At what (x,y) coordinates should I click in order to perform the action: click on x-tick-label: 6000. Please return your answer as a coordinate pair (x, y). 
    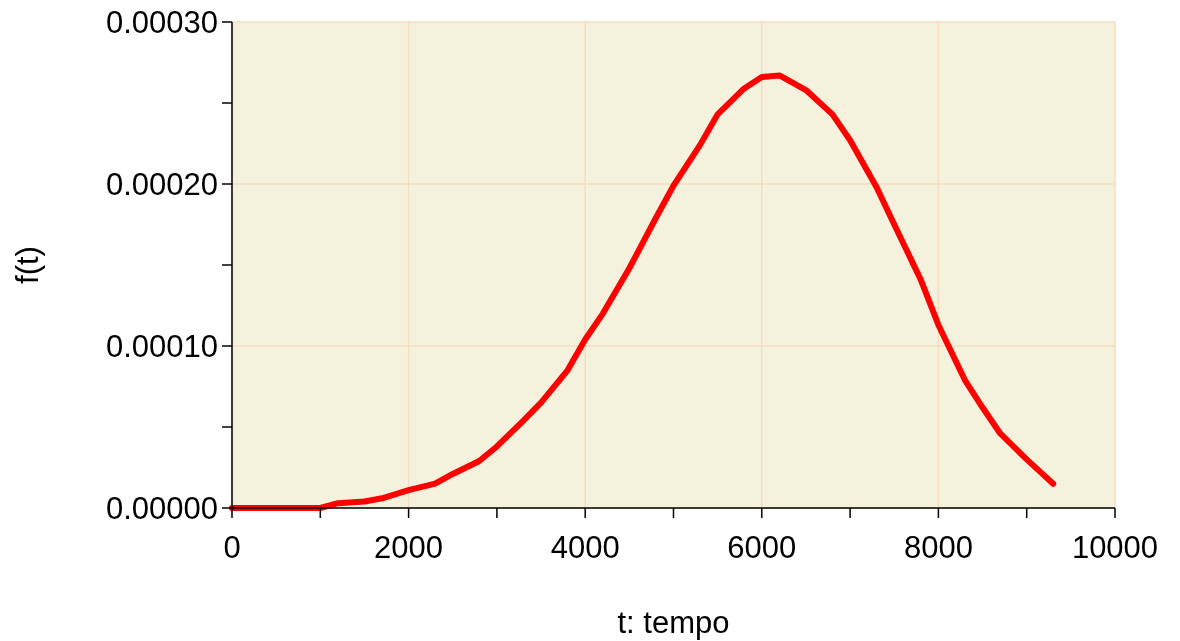
    Looking at the image, I should click on (762, 547).